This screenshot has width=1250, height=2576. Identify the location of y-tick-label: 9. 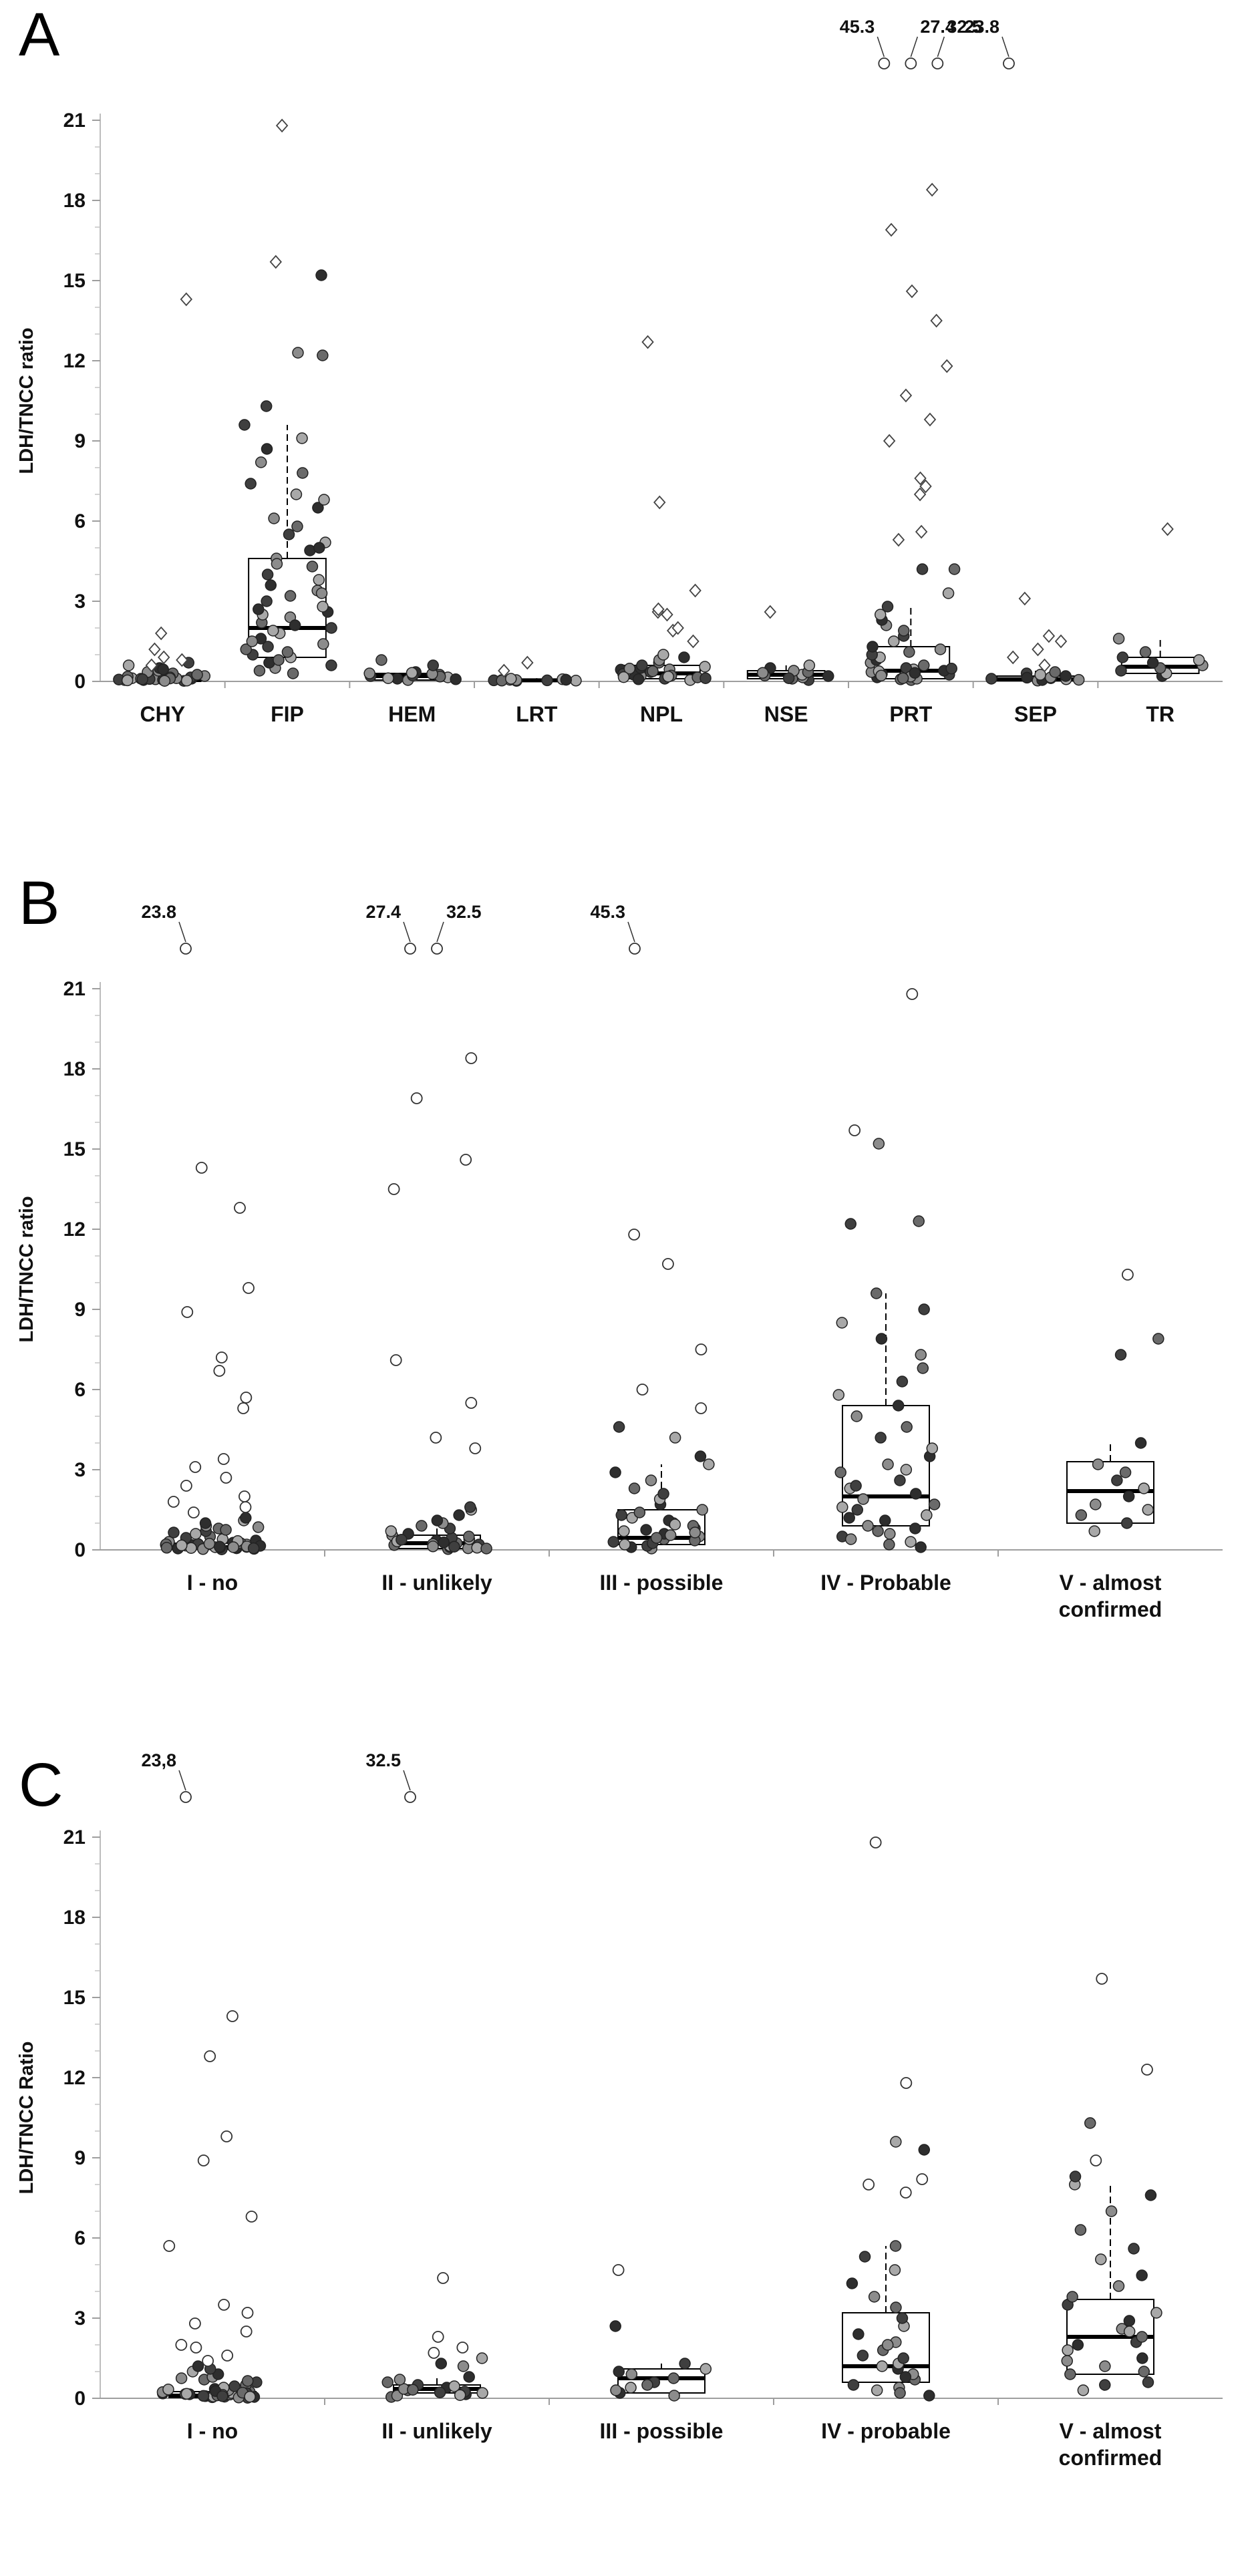
(80, 441).